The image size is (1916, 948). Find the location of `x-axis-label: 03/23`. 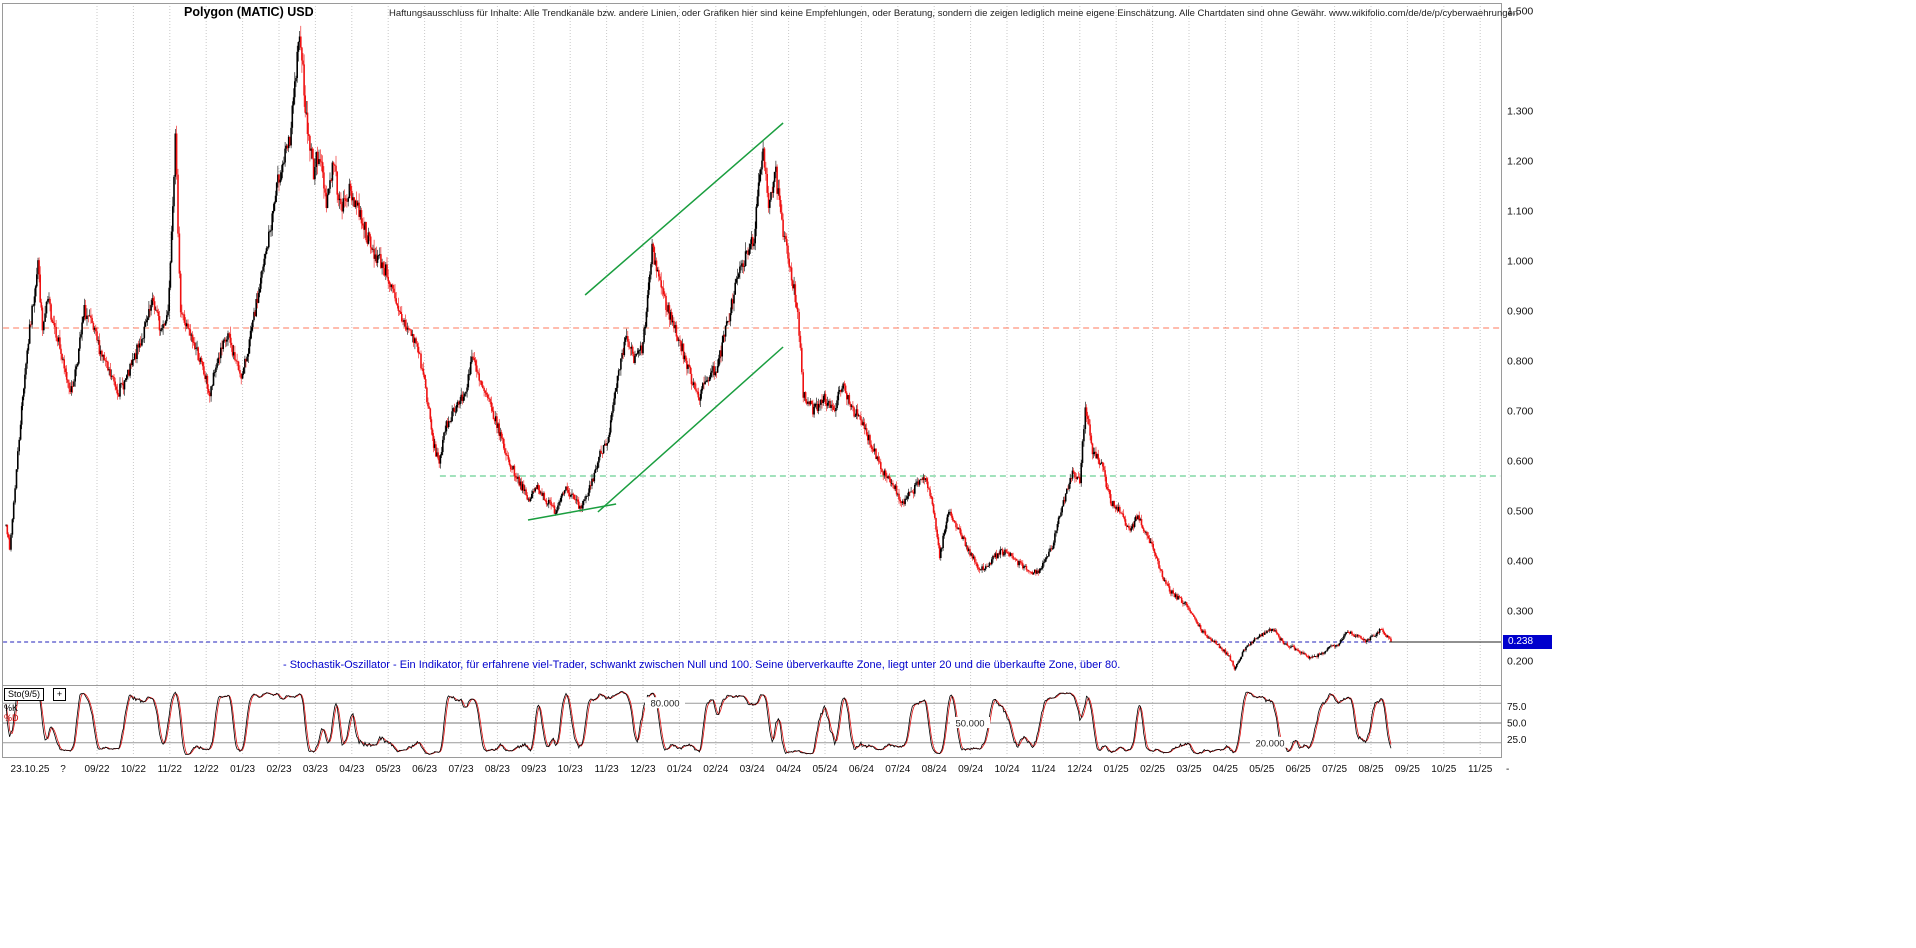

x-axis-label: 03/23 is located at coordinates (315, 769).